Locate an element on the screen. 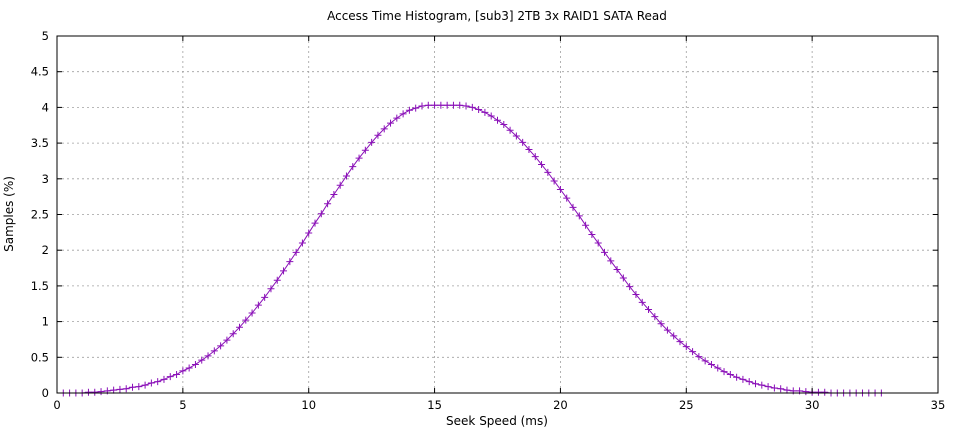 This screenshot has height=432, width=960. y-tick-label: 1.5 is located at coordinates (40, 286).